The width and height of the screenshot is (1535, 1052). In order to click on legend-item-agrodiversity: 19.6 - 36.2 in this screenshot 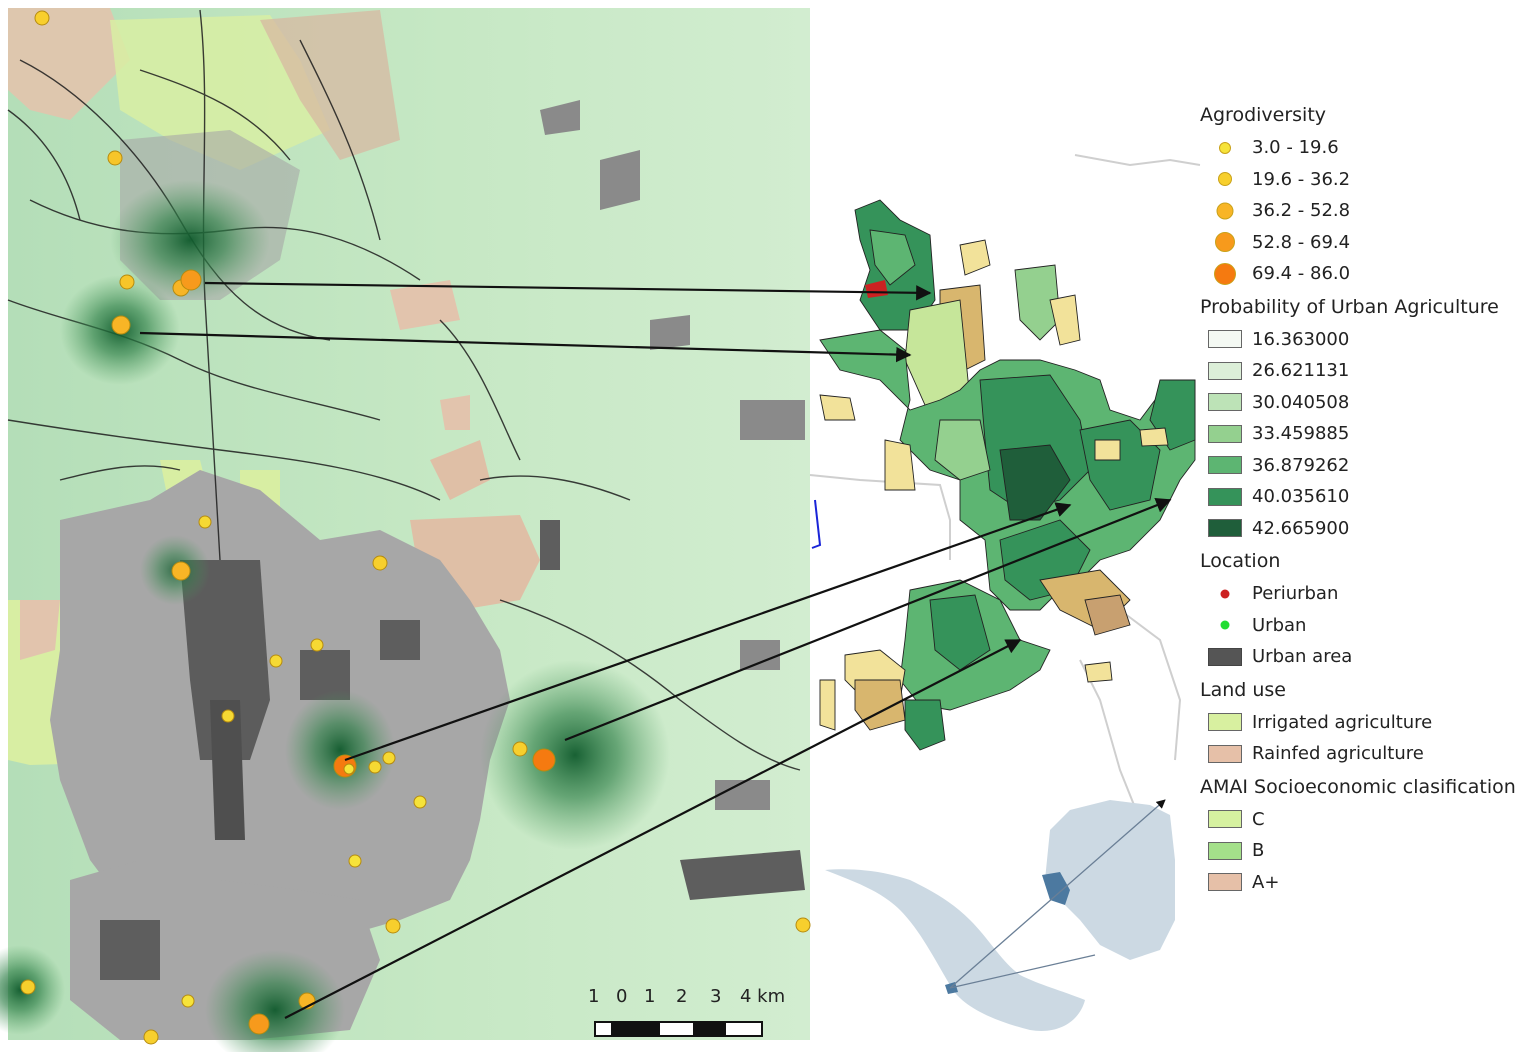, I will do `click(1367, 180)`.